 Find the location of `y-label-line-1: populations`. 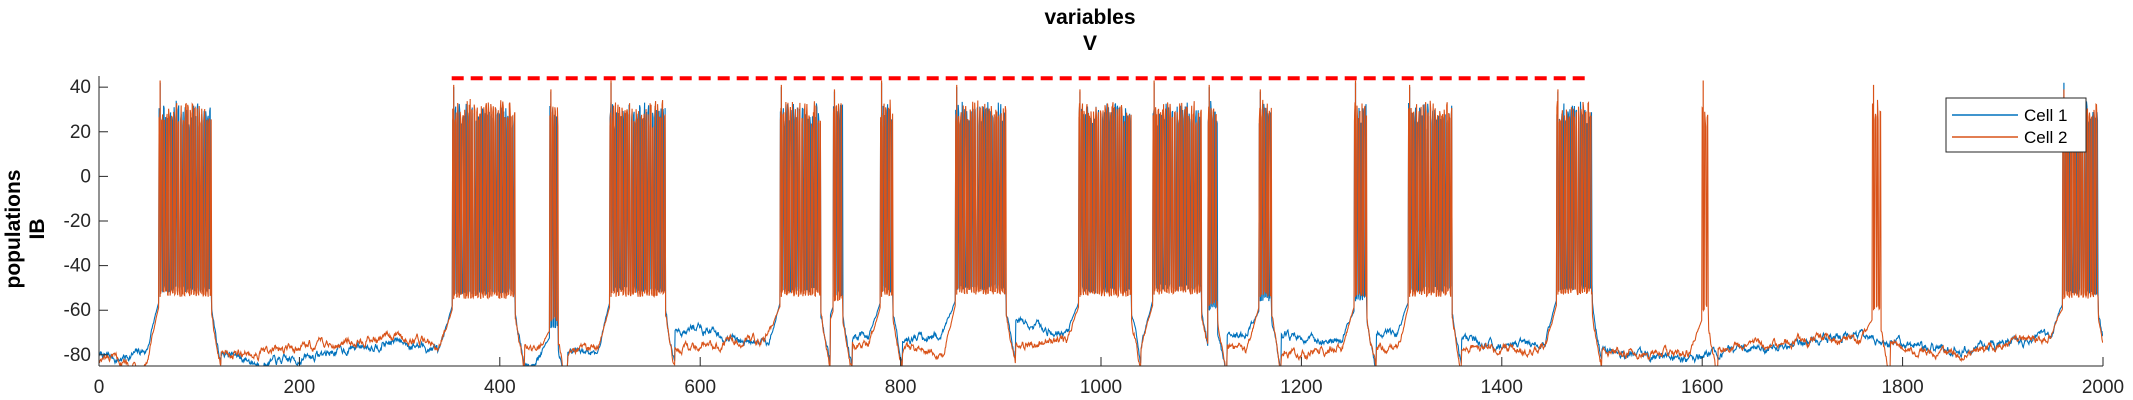

y-label-line-1: populations is located at coordinates (13, 229).